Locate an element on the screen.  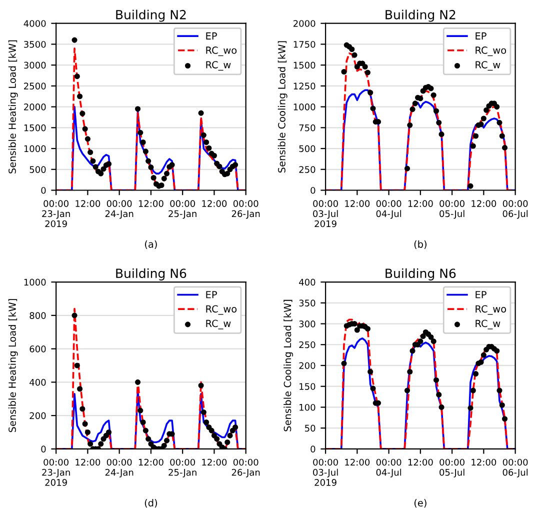
y-tick-label: 1250 is located at coordinates (305, 86).